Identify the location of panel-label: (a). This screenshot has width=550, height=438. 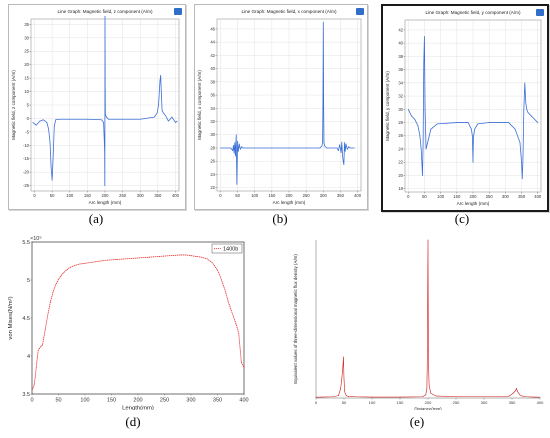
(96, 218).